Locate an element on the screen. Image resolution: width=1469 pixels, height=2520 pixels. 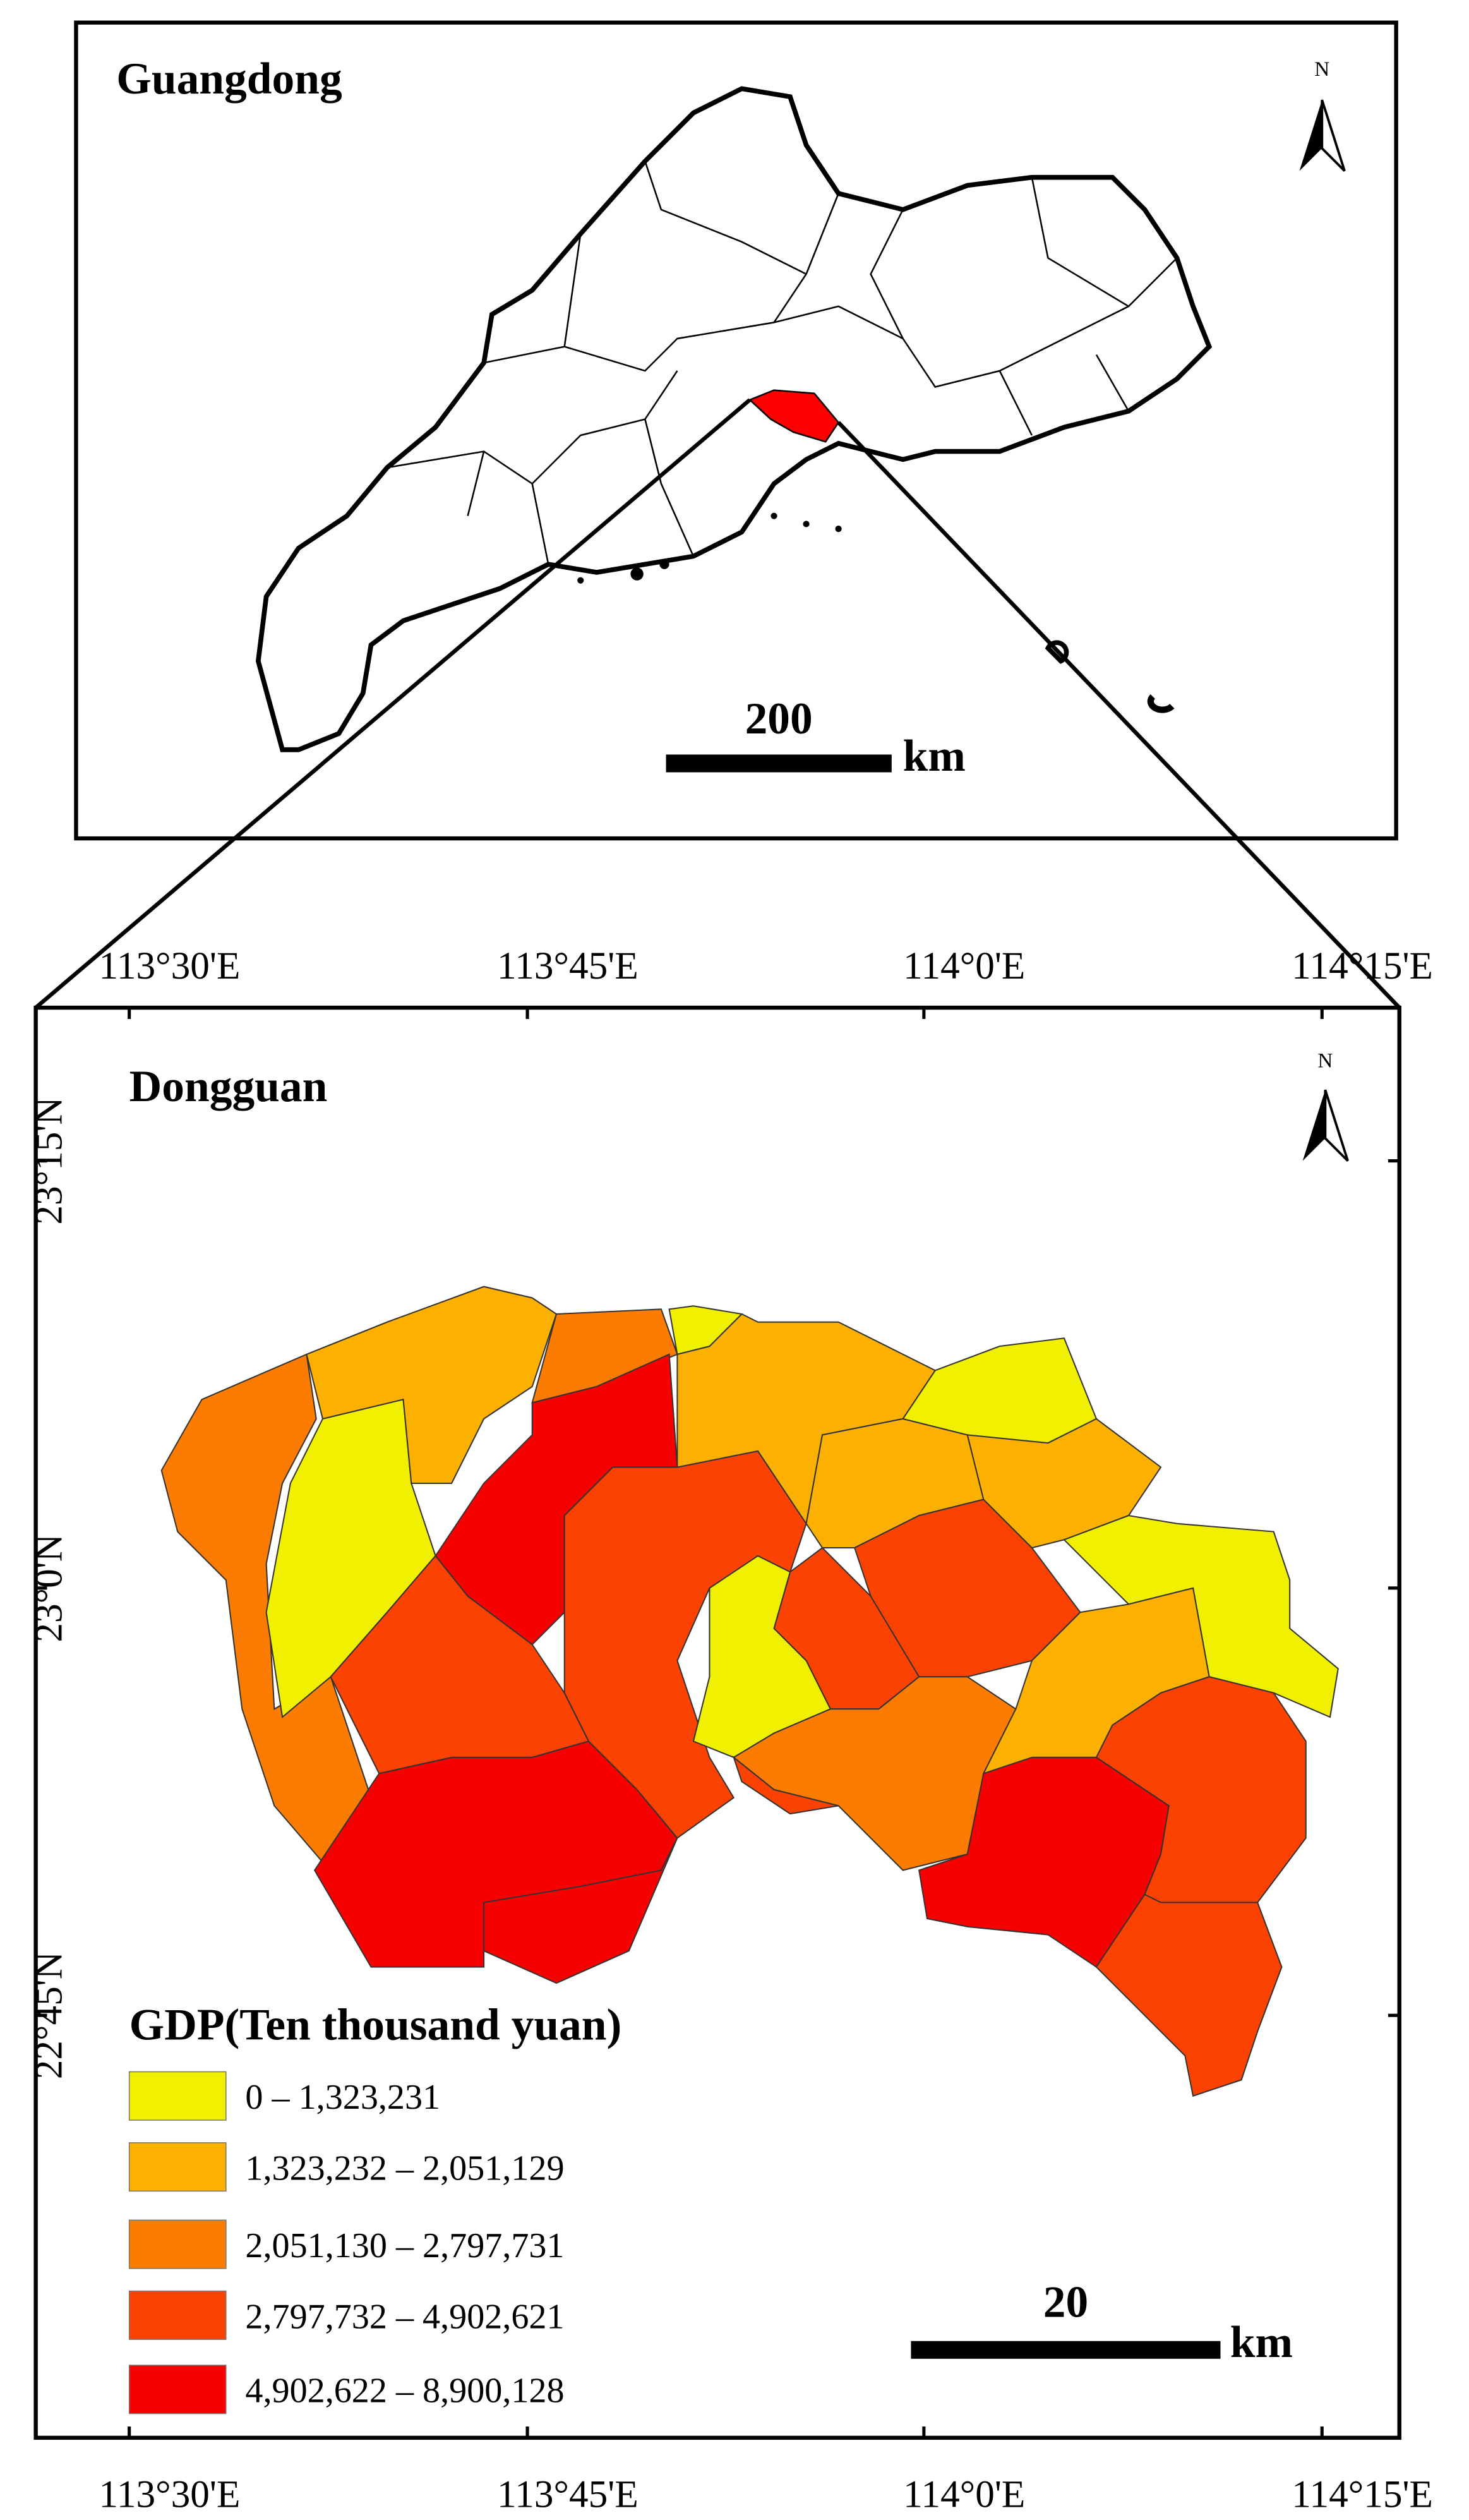
latitude-label: 23°0'N is located at coordinates (49, 1589).